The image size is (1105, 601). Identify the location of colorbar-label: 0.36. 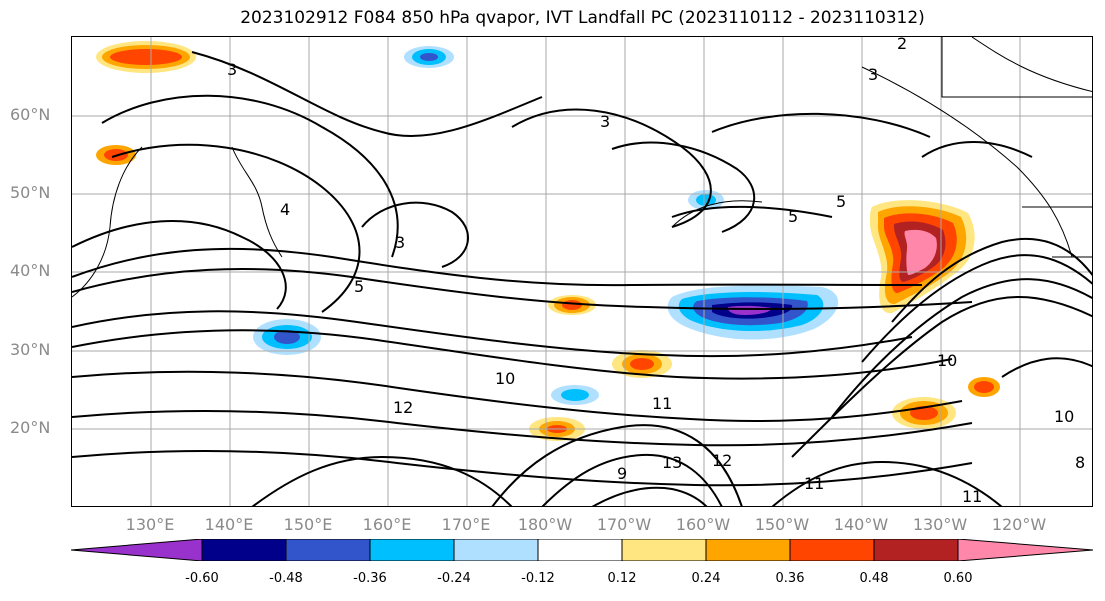
(790, 578).